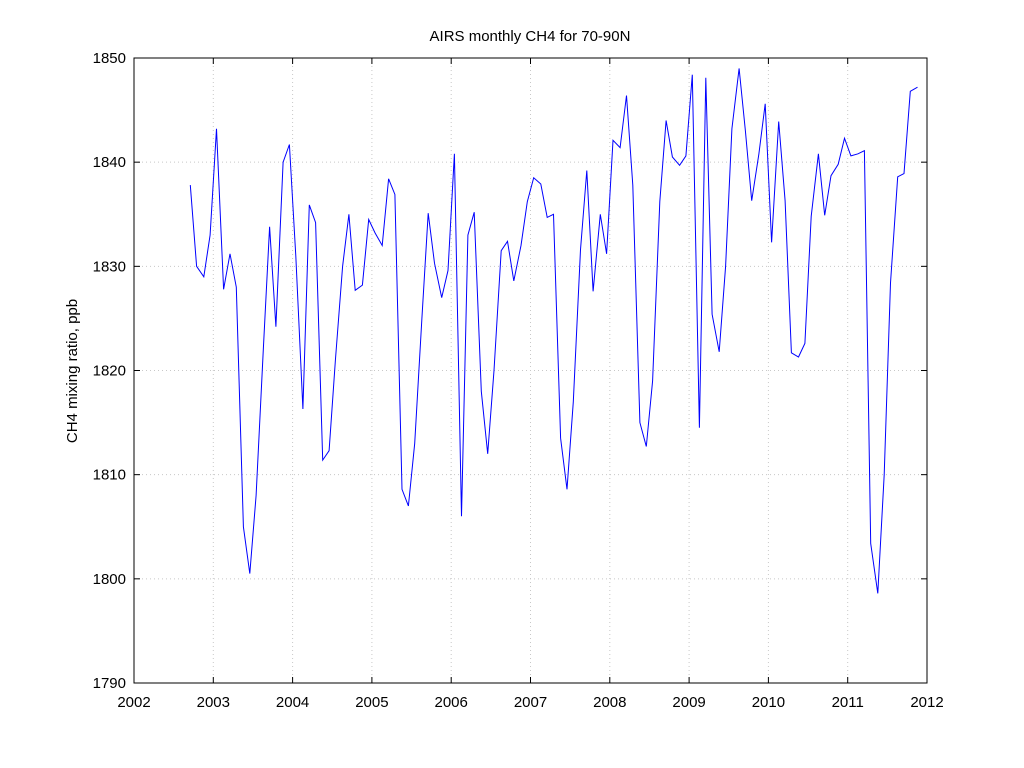 Image resolution: width=1024 pixels, height=768 pixels. What do you see at coordinates (848, 702) in the screenshot?
I see `x-tick-label: 2011` at bounding box center [848, 702].